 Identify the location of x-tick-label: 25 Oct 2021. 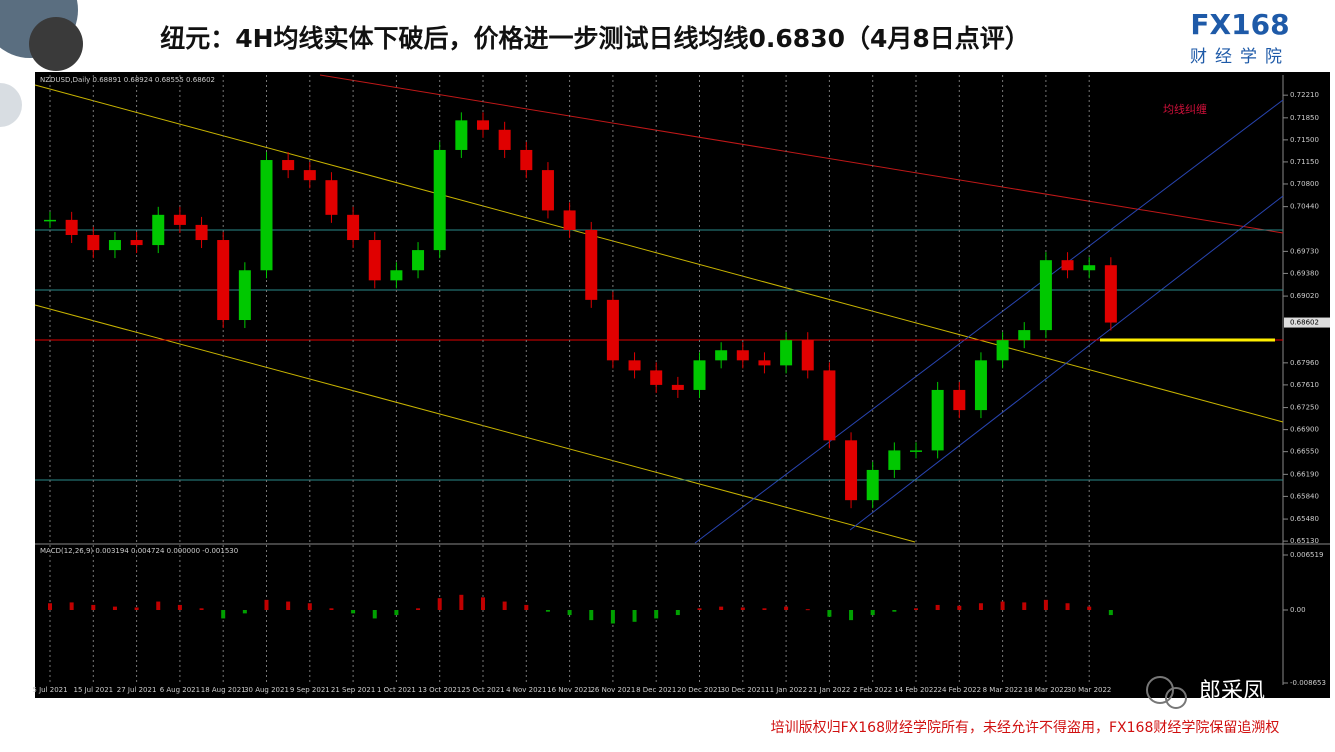
(482, 690).